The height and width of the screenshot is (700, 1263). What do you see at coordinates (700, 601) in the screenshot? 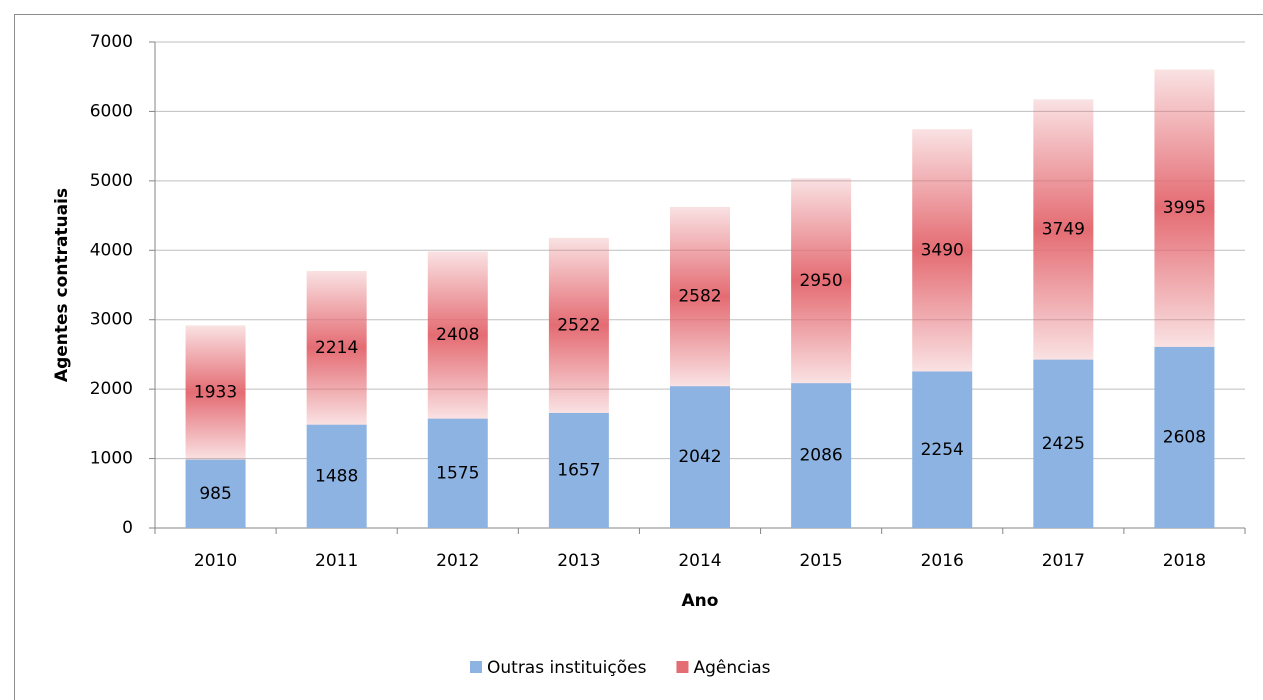
I see `x-axis-title: Ano` at bounding box center [700, 601].